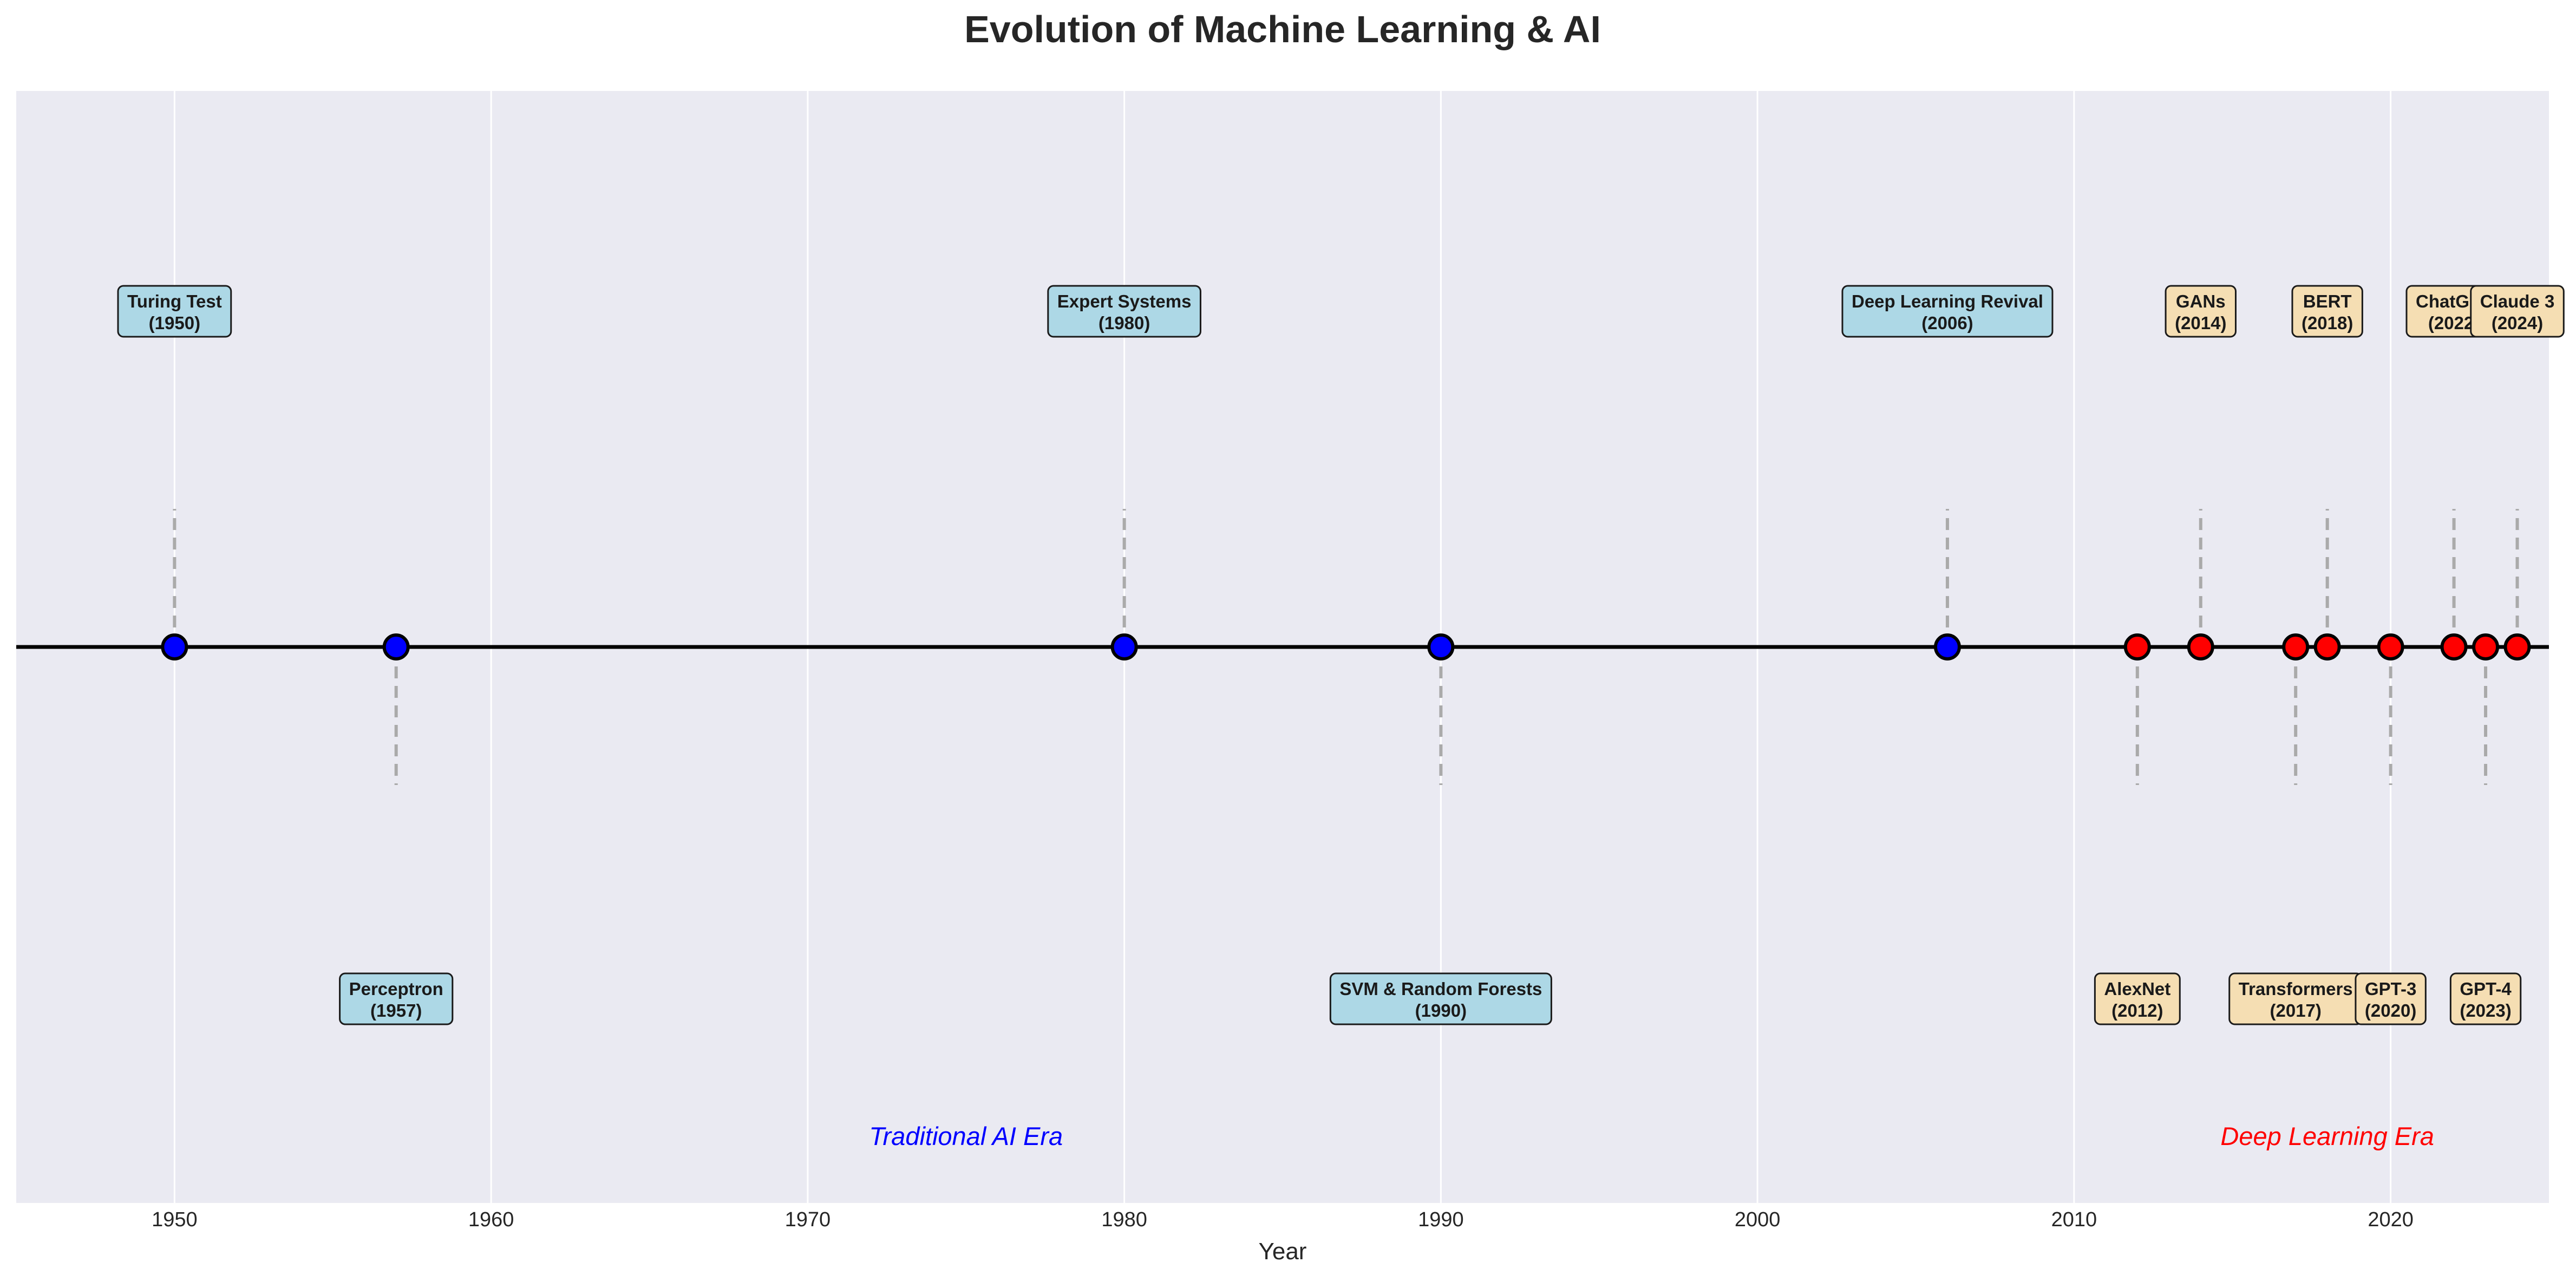  Describe the element at coordinates (491, 1219) in the screenshot. I see `x-tick-label: 1960` at that location.